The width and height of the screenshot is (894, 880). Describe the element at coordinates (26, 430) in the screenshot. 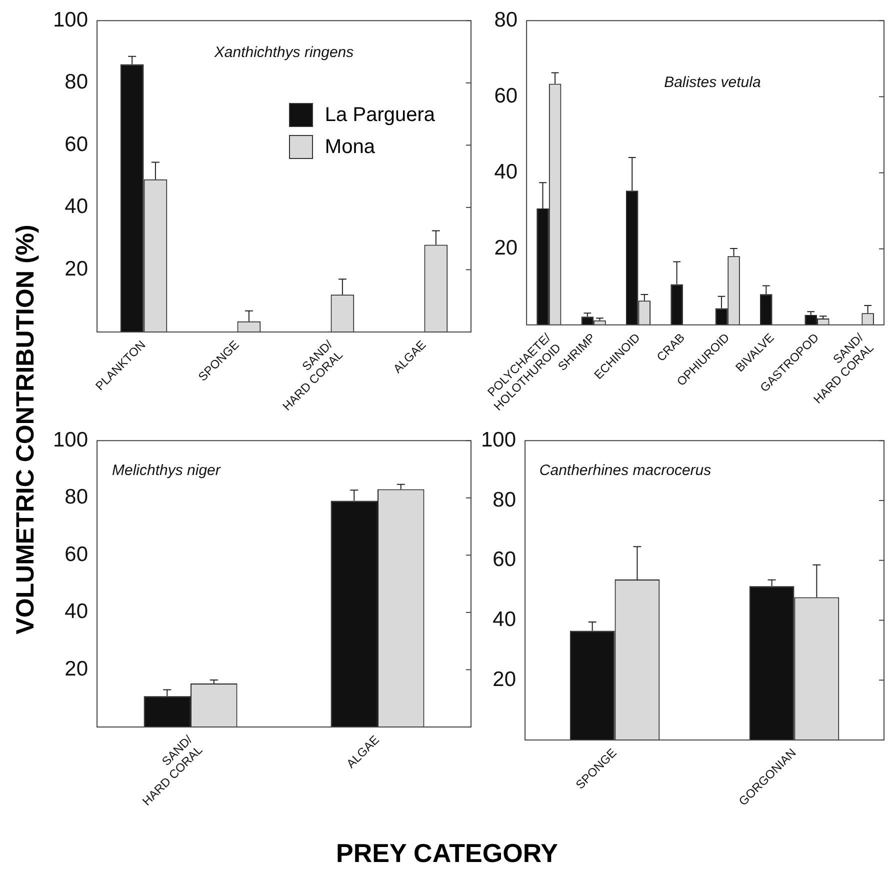

I see `y-axis-title: VOLUMETRIC CONTRIBUTION (%)` at that location.